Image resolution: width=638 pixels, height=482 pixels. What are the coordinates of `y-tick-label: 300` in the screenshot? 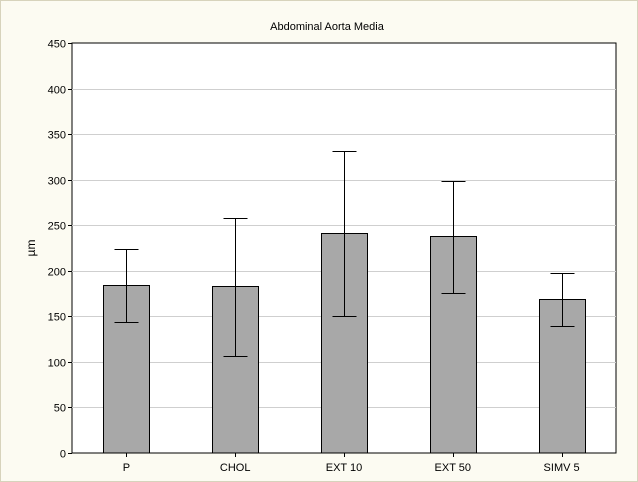 It's located at (57, 182).